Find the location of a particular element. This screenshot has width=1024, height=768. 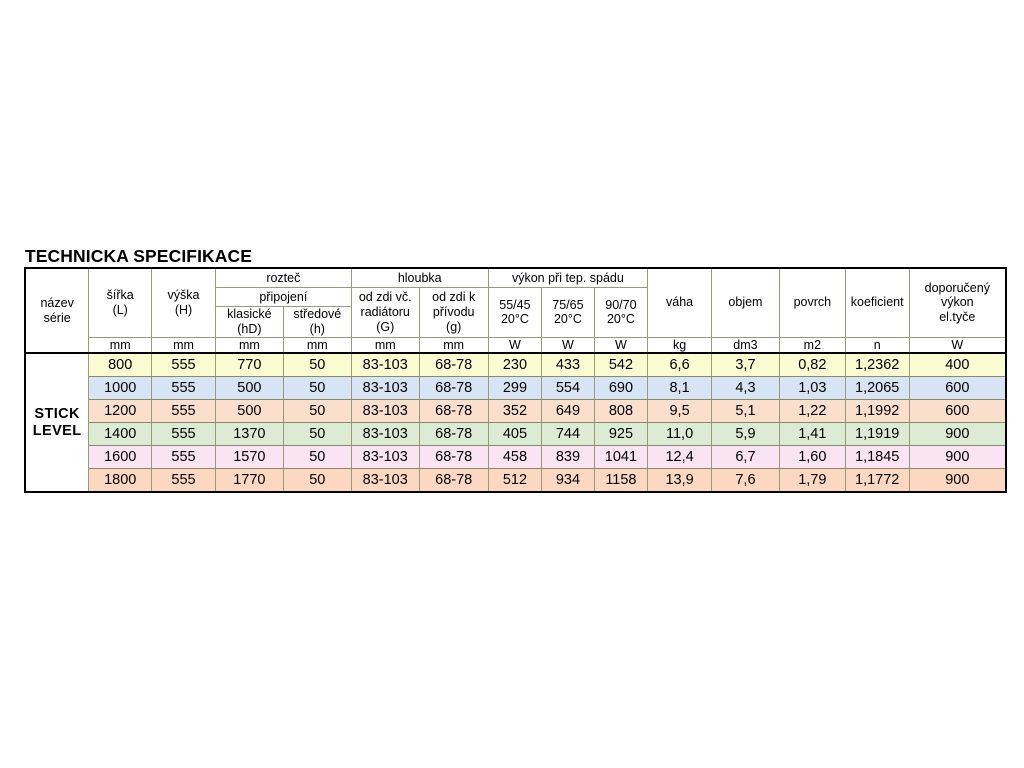

unit-klasicke: mm is located at coordinates (249, 345).